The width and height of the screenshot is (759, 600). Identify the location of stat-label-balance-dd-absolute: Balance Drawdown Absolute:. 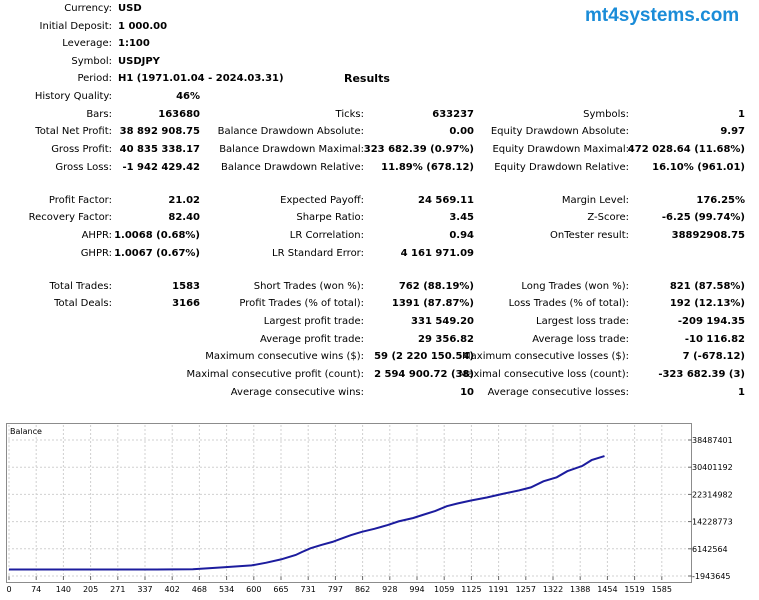
(290, 131).